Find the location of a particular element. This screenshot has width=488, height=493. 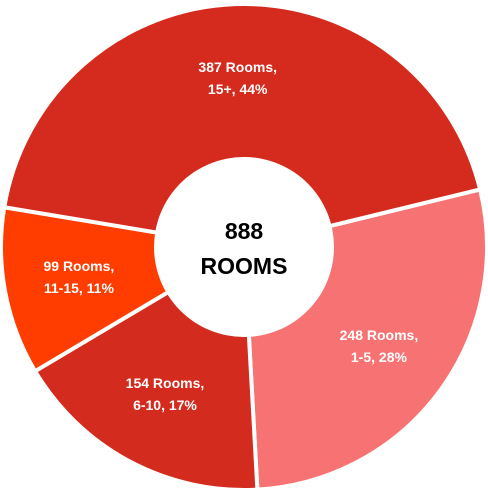

center-text: 888 is located at coordinates (244, 231).